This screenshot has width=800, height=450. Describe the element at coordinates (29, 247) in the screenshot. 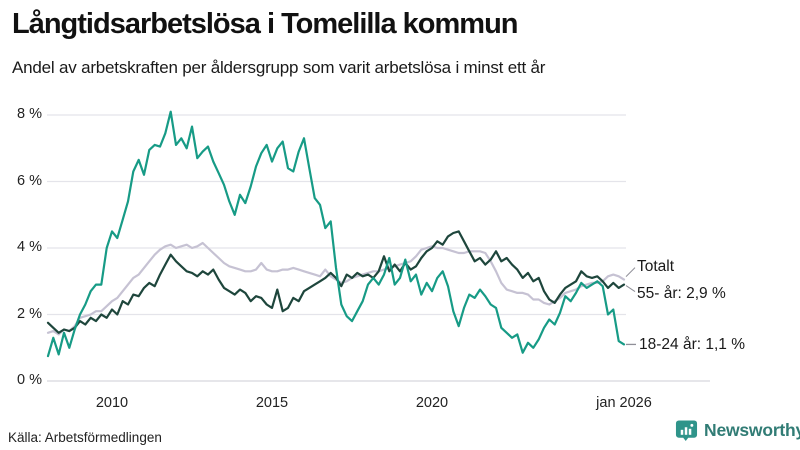

I see `y-axis-tick-label: 4 %` at that location.